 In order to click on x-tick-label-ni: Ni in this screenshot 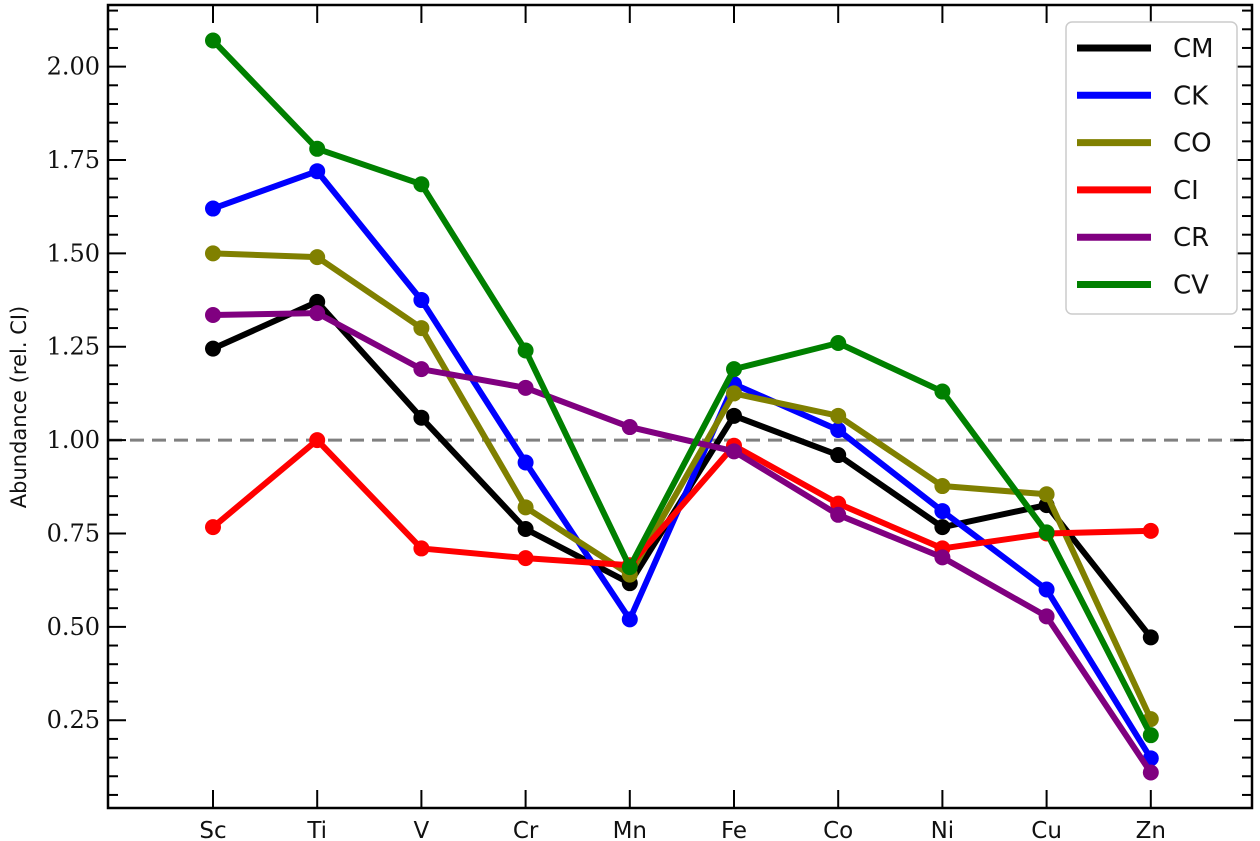, I will do `click(943, 829)`.